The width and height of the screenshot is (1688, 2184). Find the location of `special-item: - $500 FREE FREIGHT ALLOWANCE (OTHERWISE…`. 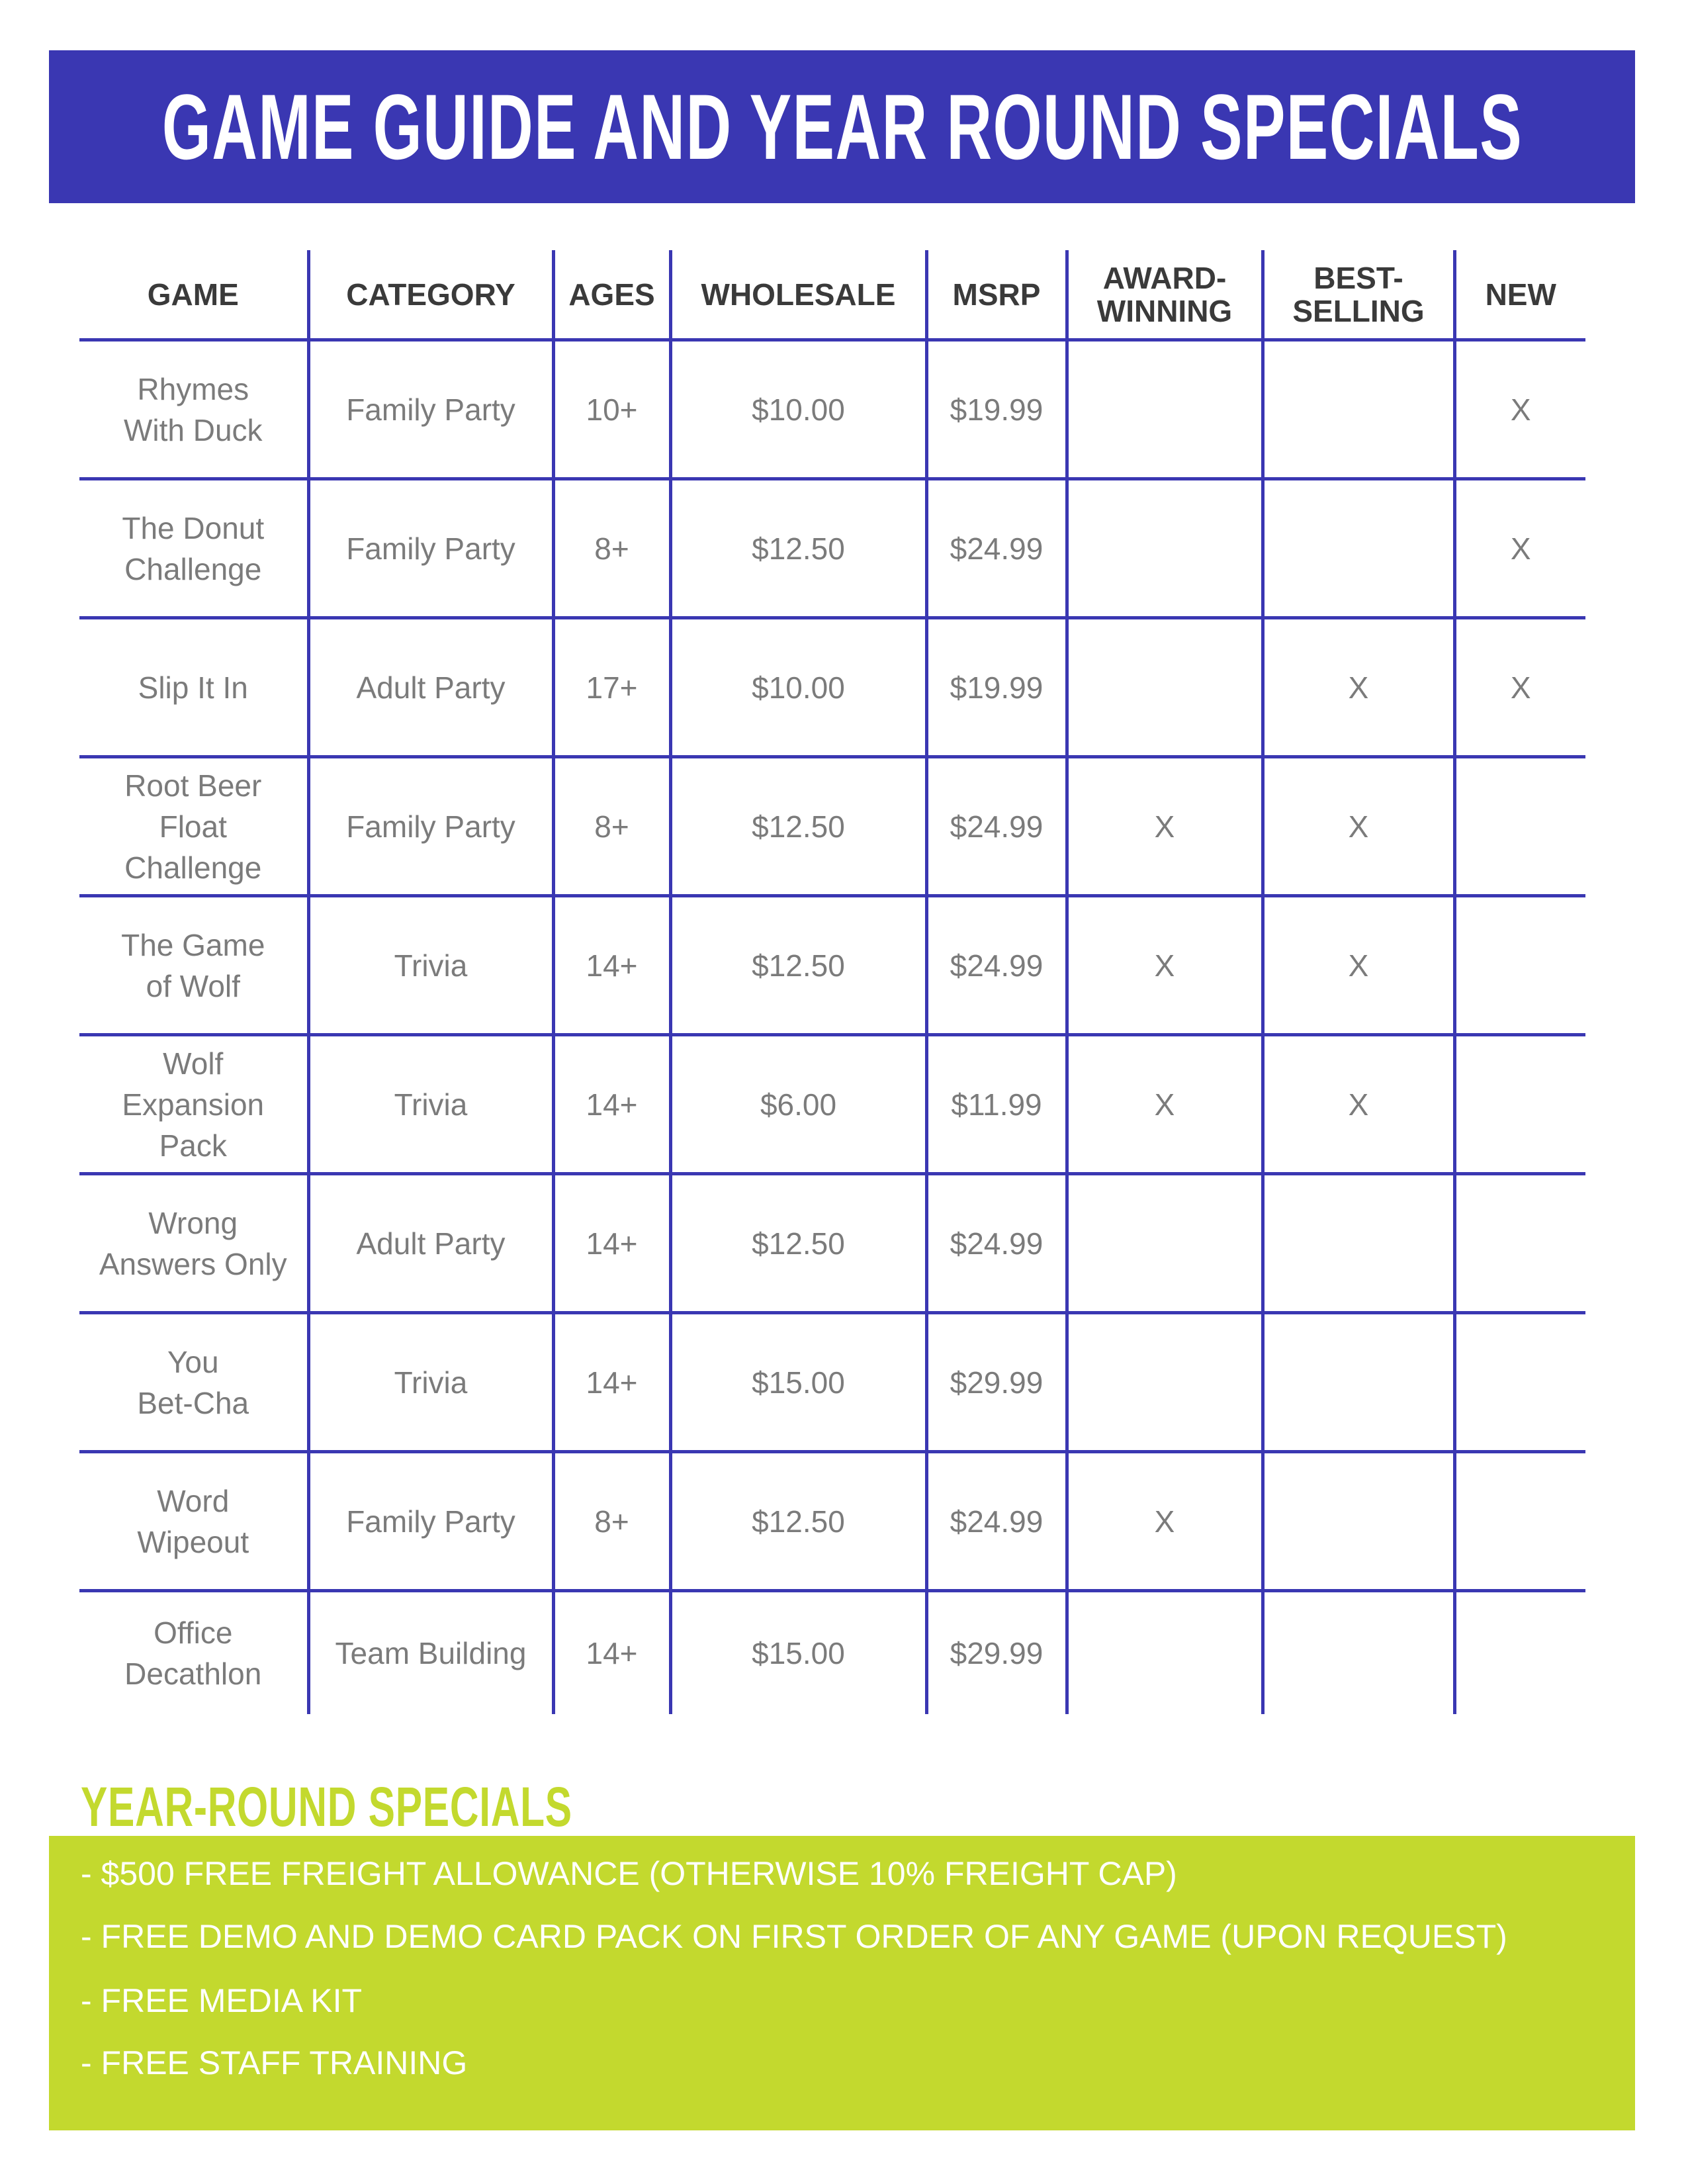

special-item: - $500 FREE FREIGHT ALLOWANCE (OTHERWISE… is located at coordinates (629, 1874).